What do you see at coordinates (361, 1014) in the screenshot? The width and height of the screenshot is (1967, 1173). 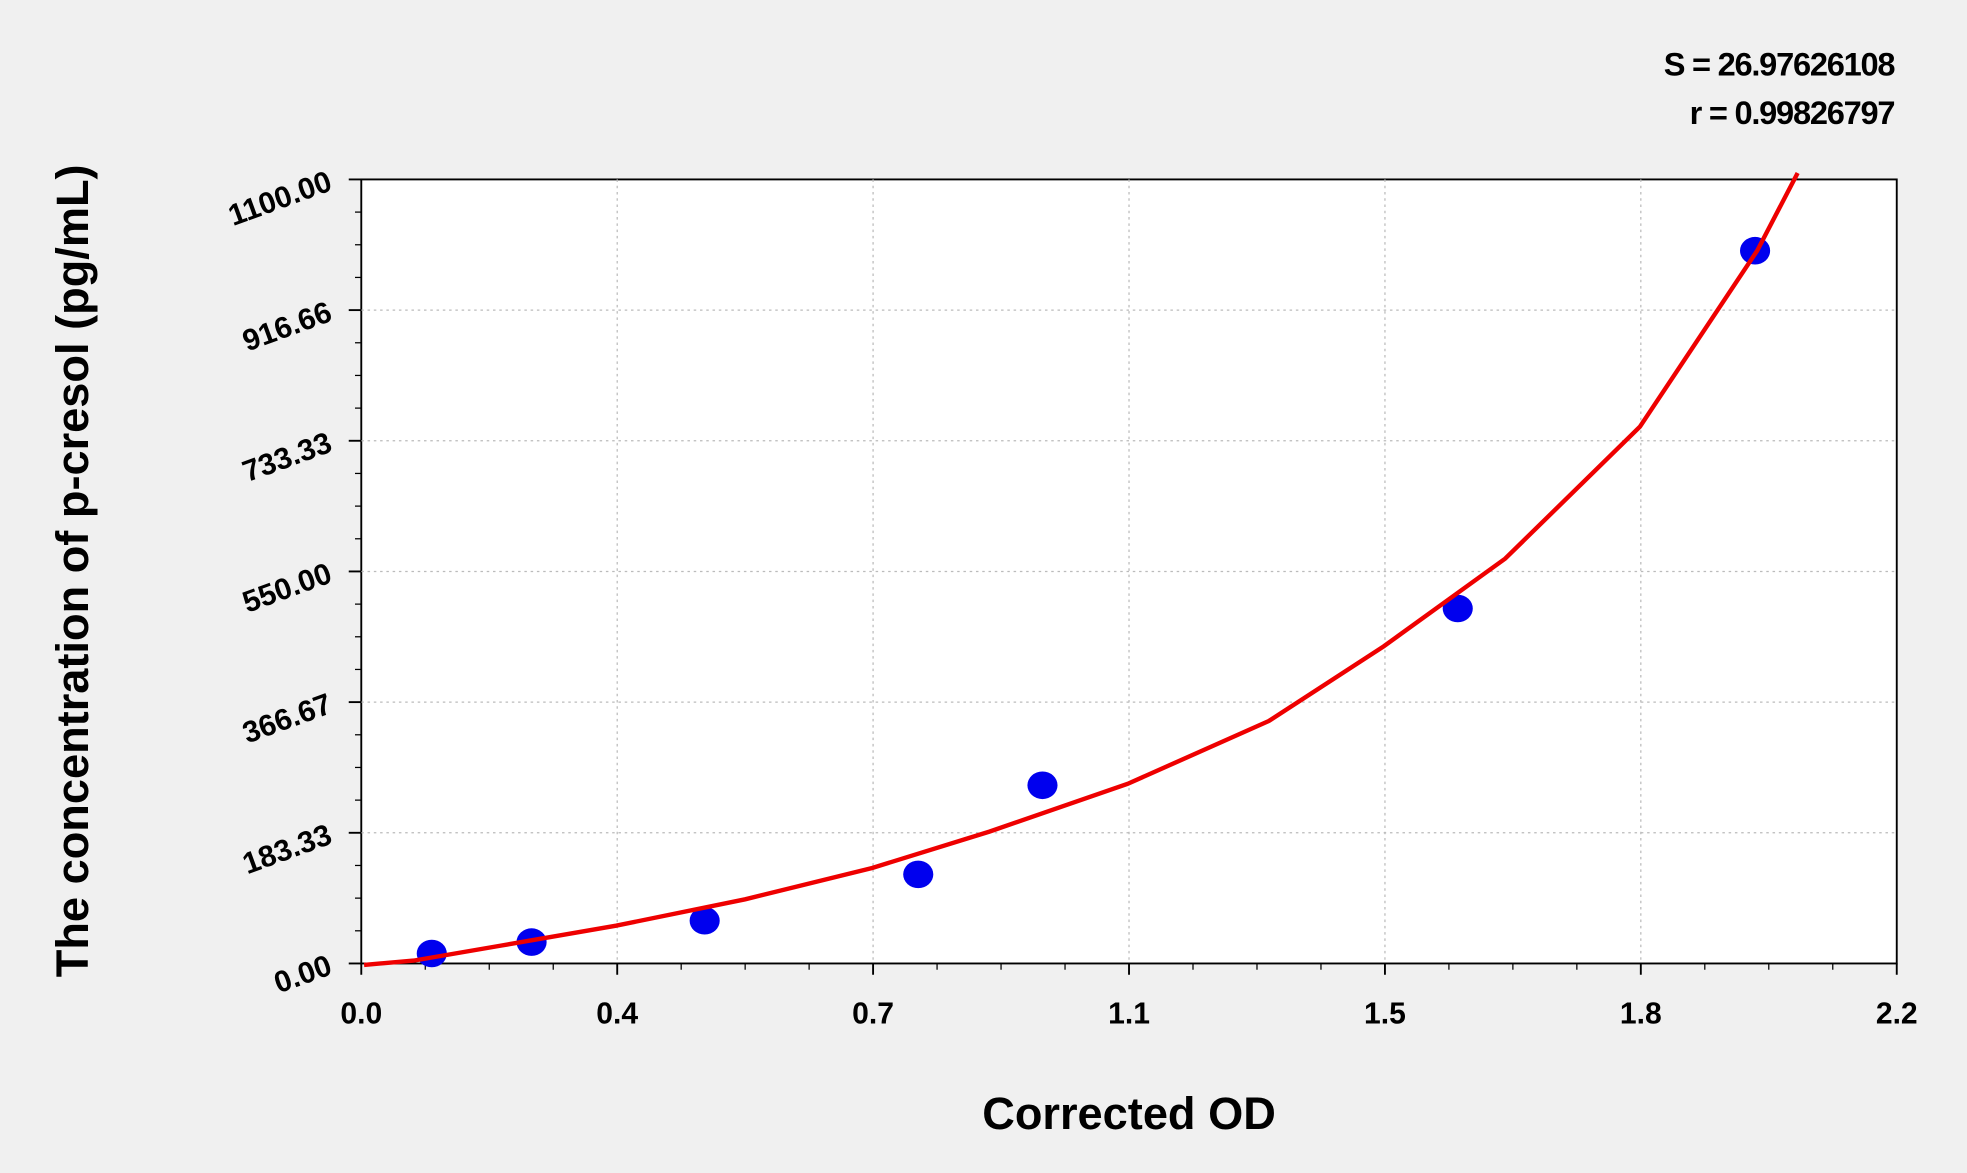 I see `x-tick-label: 0.0` at bounding box center [361, 1014].